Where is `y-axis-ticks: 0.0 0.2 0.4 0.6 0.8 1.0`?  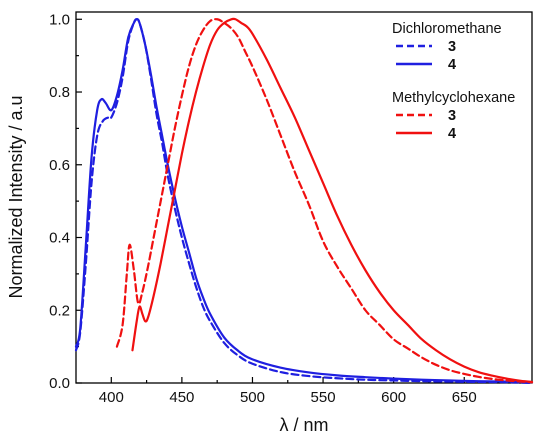 y-axis-ticks: 0.0 0.2 0.4 0.6 0.8 1.0 is located at coordinates (65, 201).